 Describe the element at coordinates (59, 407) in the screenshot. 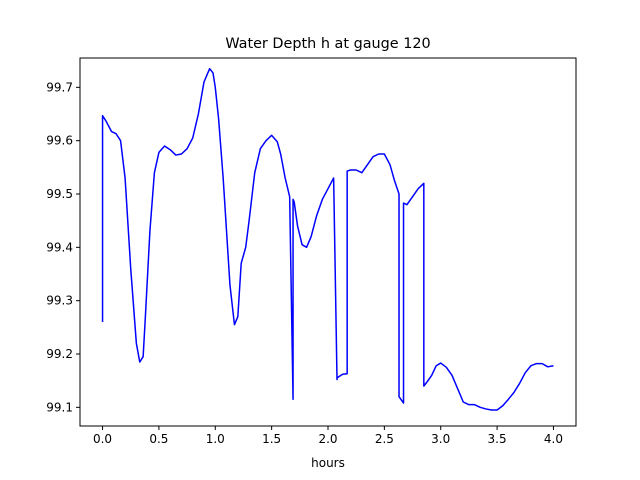

I see `y-tick-label: 99.1` at that location.